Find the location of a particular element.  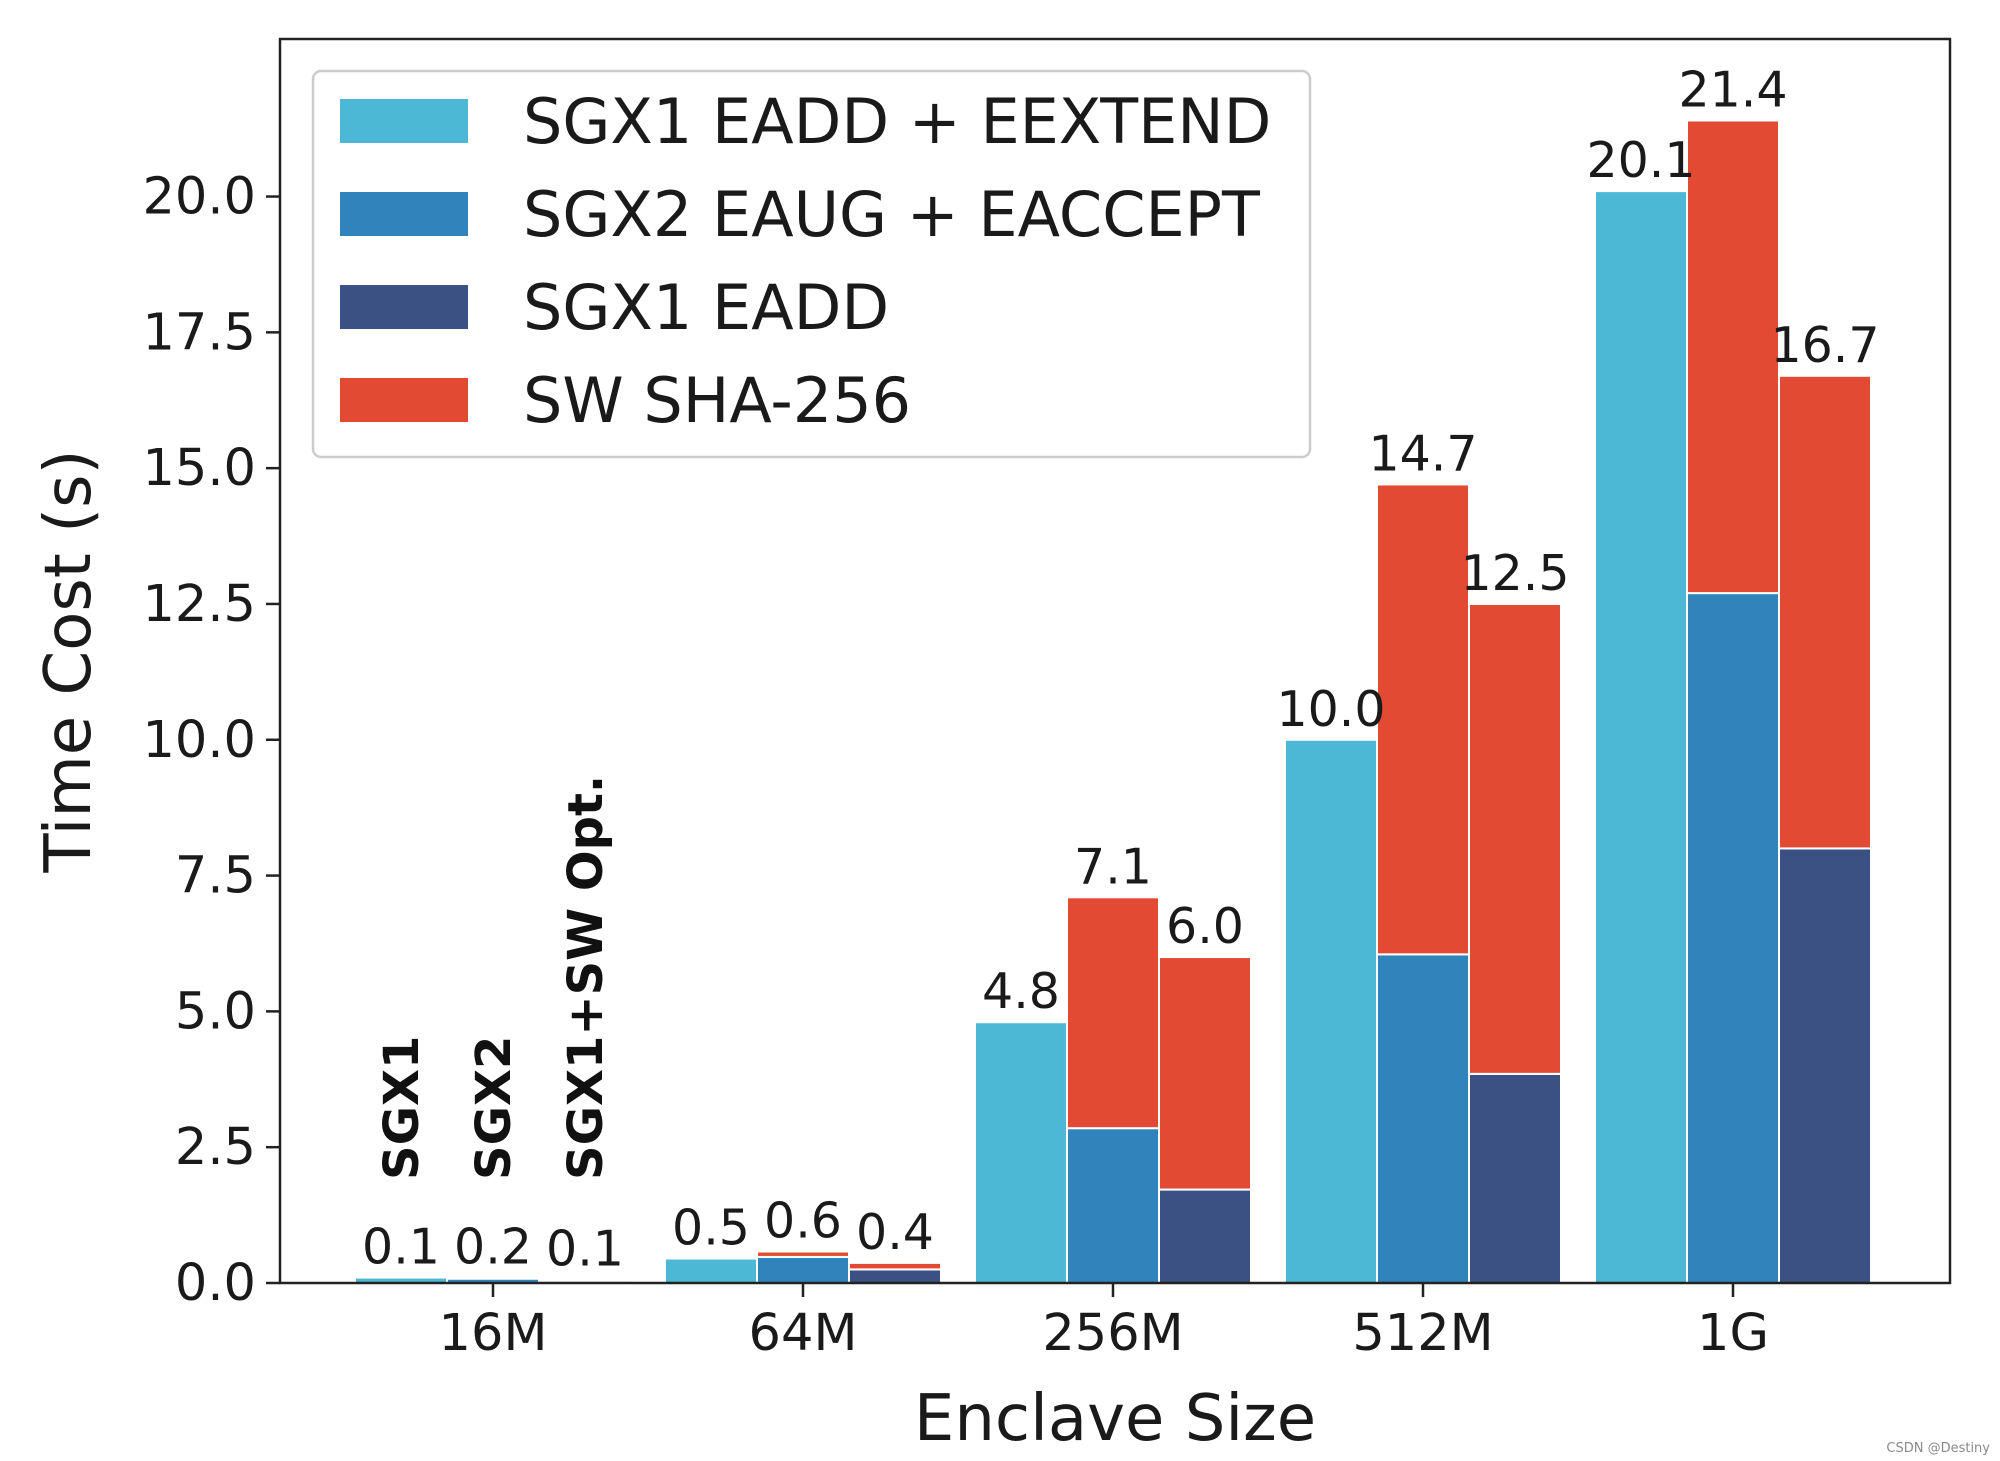

y-tick-label: 0.0 is located at coordinates (215, 1283).